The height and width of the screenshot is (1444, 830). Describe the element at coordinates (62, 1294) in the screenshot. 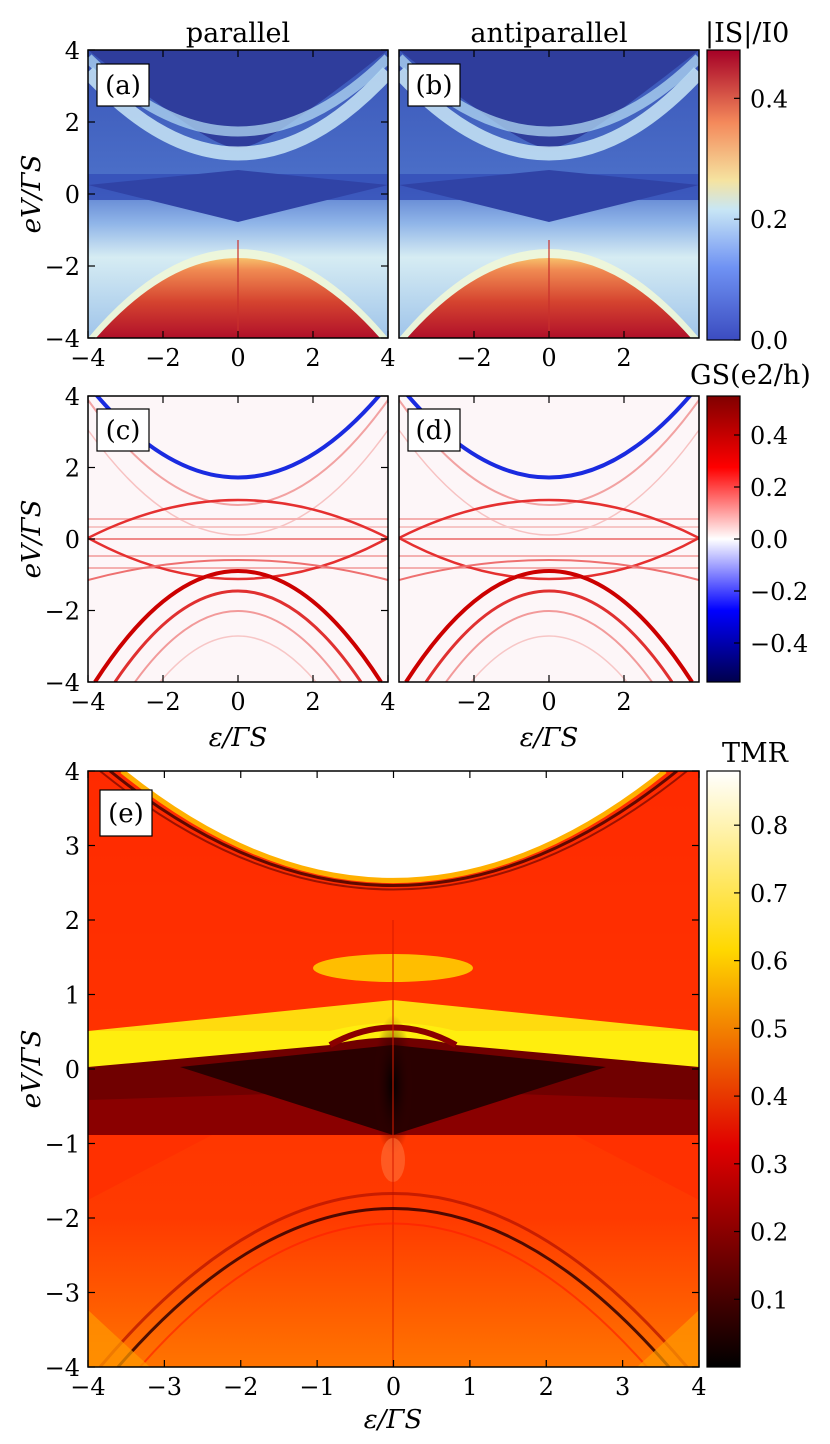

I see `ytick-label-4-7: −3` at that location.